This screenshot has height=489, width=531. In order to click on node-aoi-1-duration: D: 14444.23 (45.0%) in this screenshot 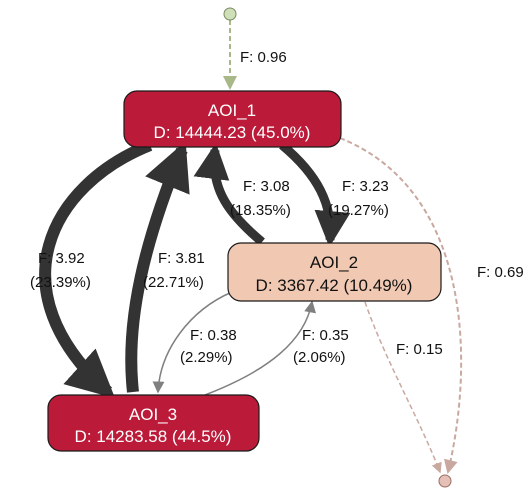, I will do `click(232, 132)`.